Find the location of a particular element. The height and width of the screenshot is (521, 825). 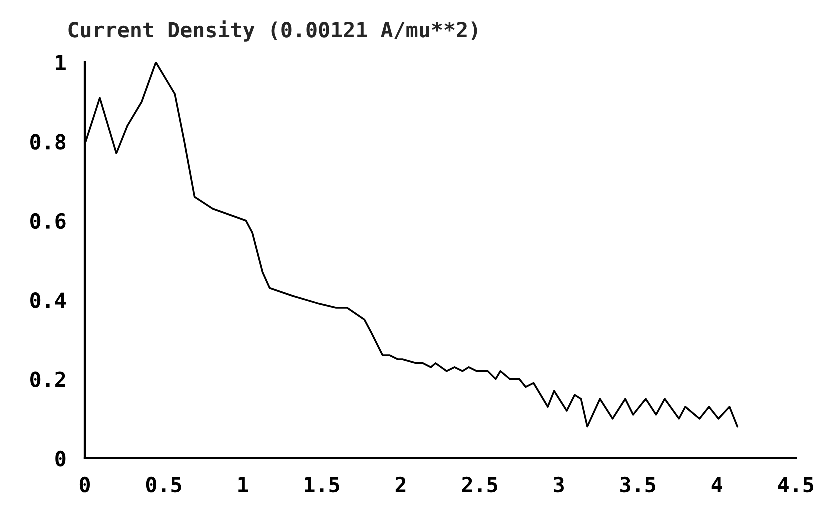

y-tick-label: 0.4 is located at coordinates (48, 300).